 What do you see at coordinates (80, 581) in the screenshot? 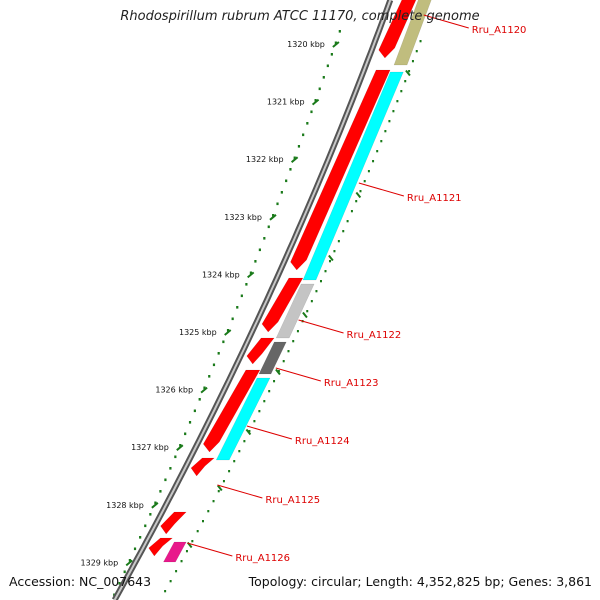
I see `accession-label: Accession: NC_007643` at bounding box center [80, 581].